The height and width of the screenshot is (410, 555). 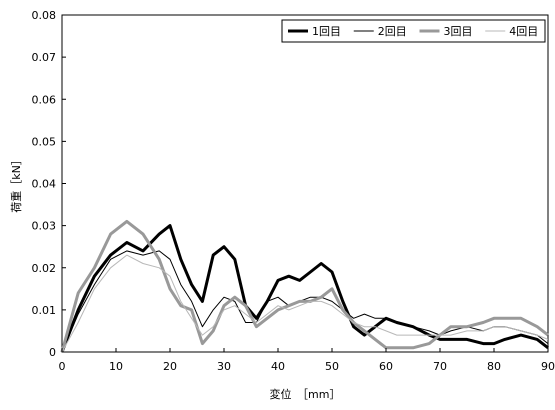 What do you see at coordinates (44, 268) in the screenshot?
I see `y-tick-label: 0.02` at bounding box center [44, 268].